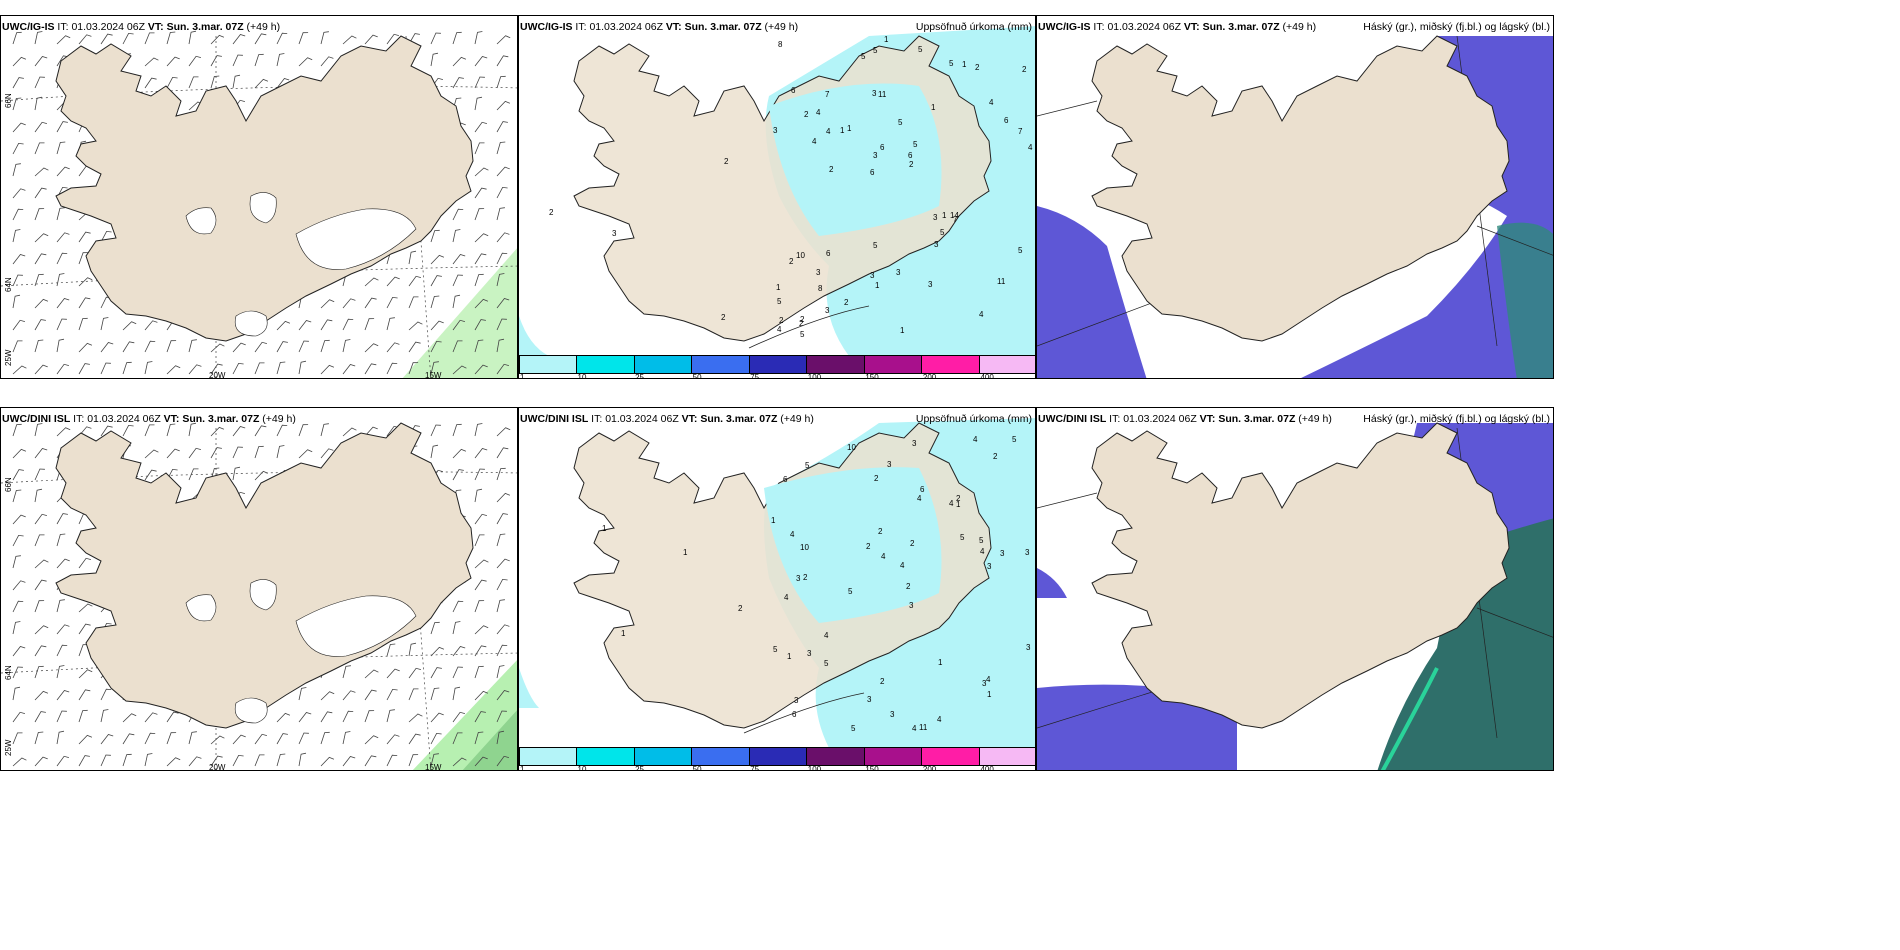 This screenshot has height=950, width=1900. I want to click on precip-colorbar, so click(777, 364).